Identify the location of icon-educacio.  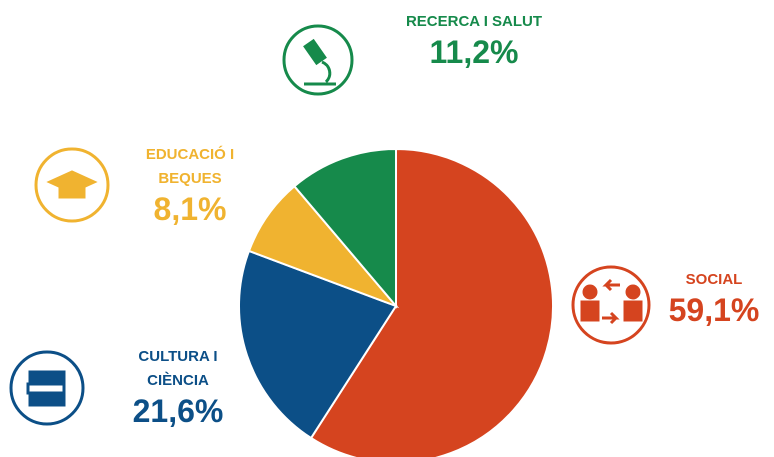
(72, 185).